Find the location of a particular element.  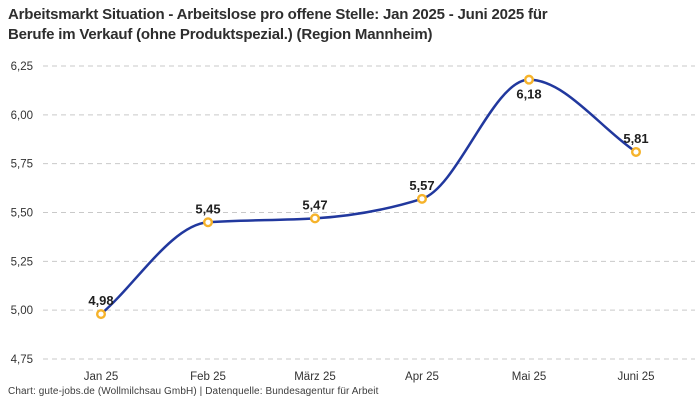

x-tick-label: Jan 25 is located at coordinates (101, 377).